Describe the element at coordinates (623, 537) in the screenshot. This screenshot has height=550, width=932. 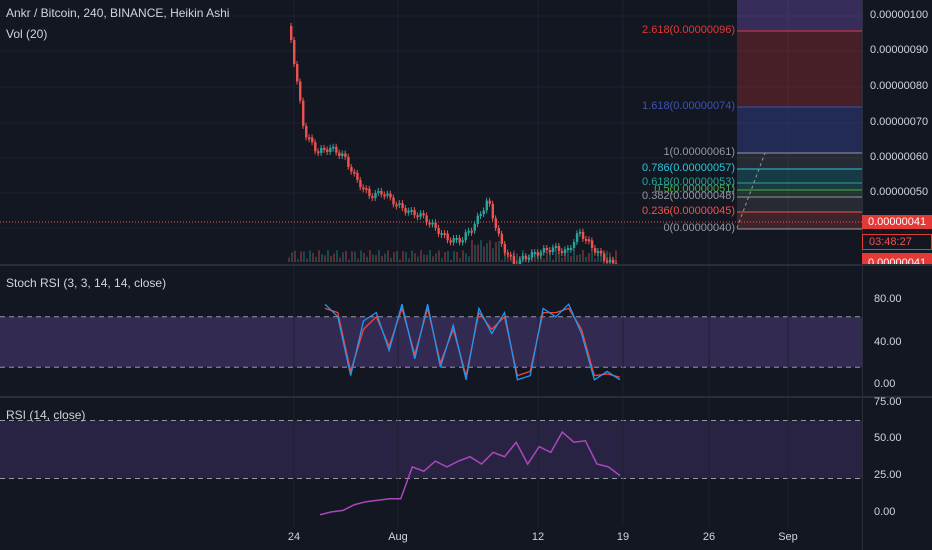
I see `time-label: 19` at that location.